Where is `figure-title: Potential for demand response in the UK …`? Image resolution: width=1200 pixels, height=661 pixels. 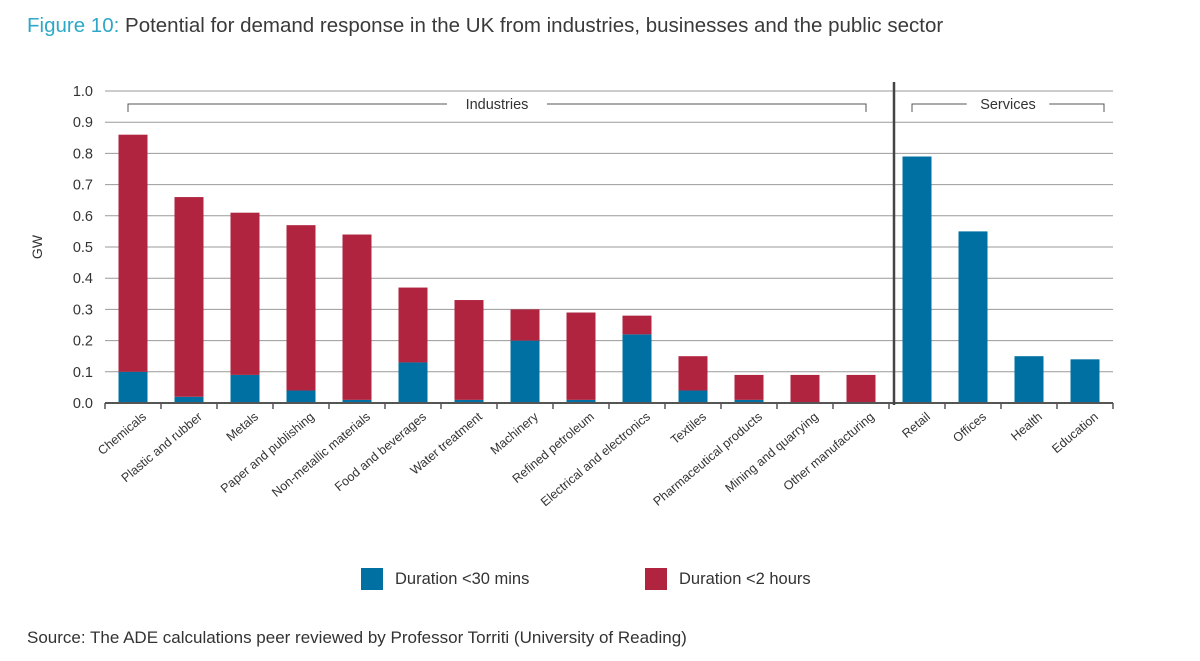 figure-title: Potential for demand response in the UK … is located at coordinates (534, 25).